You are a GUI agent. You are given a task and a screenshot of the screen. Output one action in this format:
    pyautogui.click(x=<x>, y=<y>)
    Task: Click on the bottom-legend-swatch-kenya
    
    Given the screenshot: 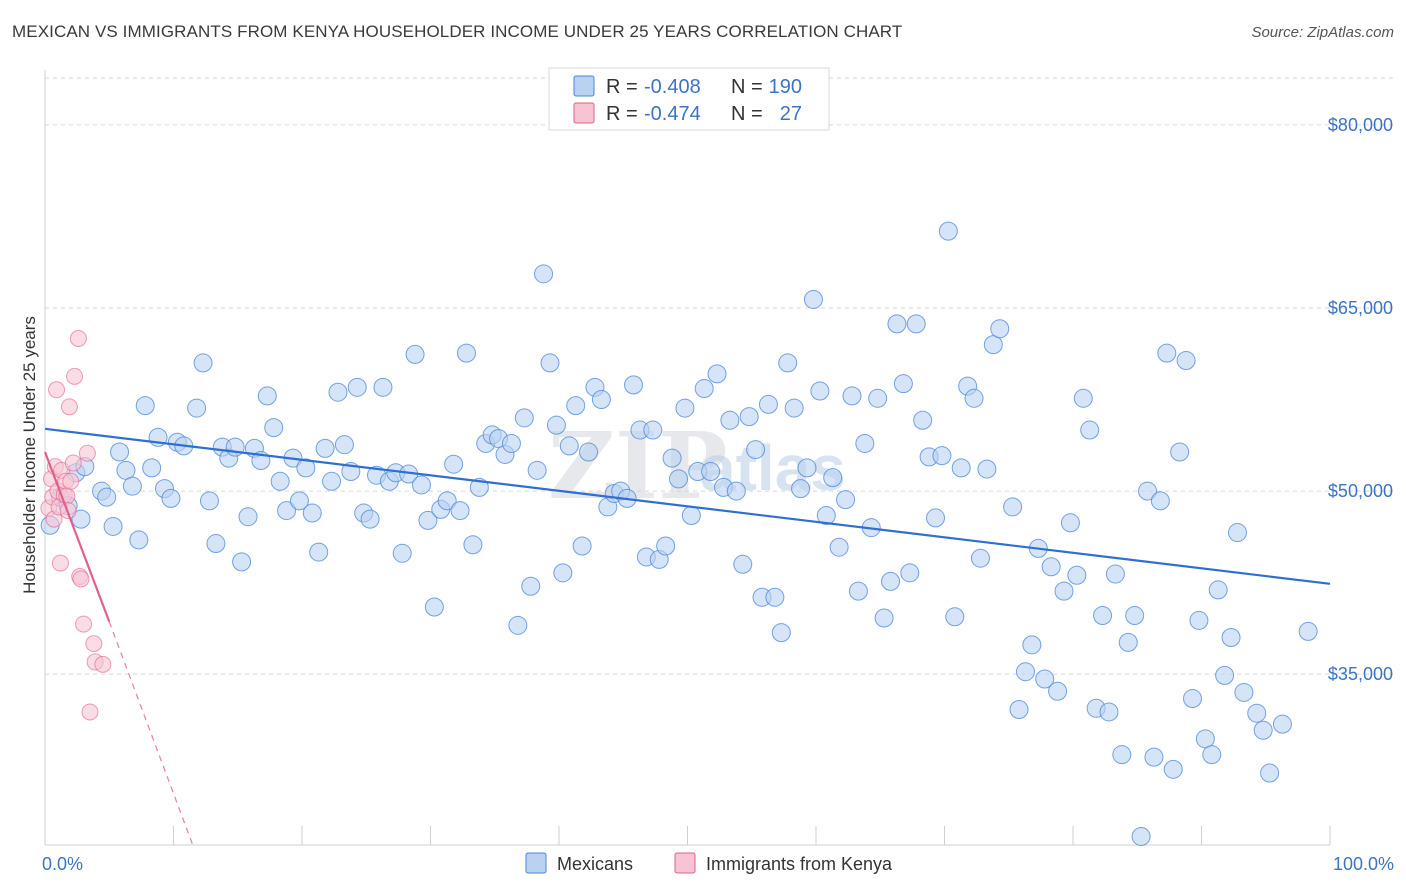 What is the action you would take?
    pyautogui.click(x=685, y=863)
    